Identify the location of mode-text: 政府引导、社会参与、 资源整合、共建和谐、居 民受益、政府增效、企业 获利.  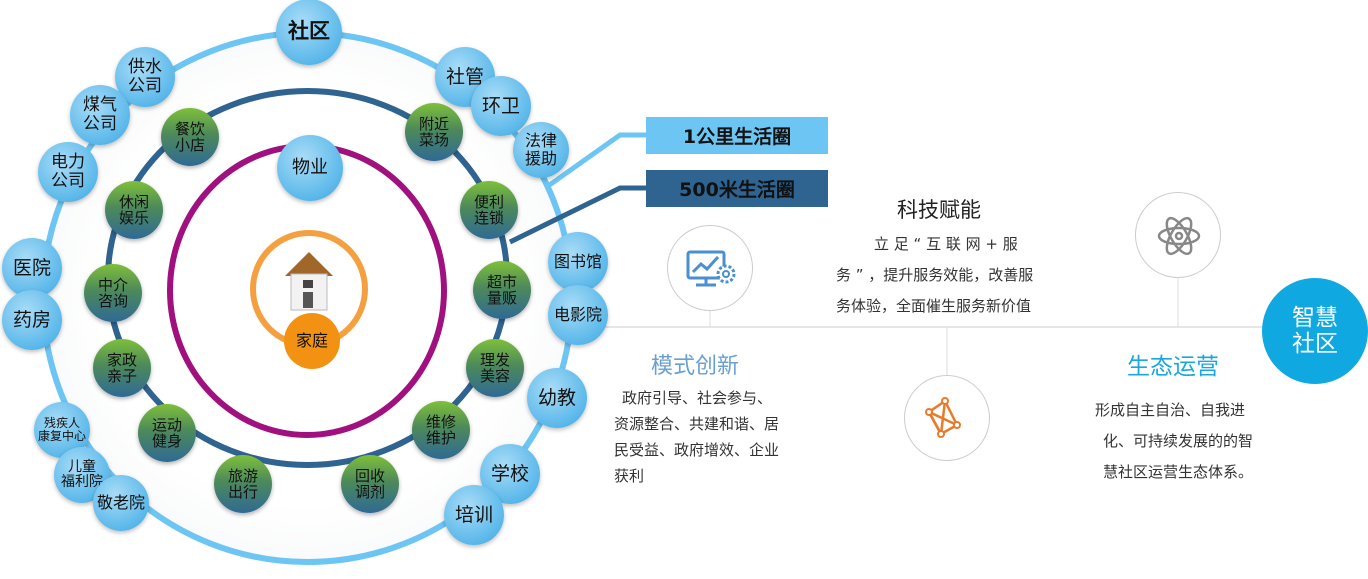
(719, 437).